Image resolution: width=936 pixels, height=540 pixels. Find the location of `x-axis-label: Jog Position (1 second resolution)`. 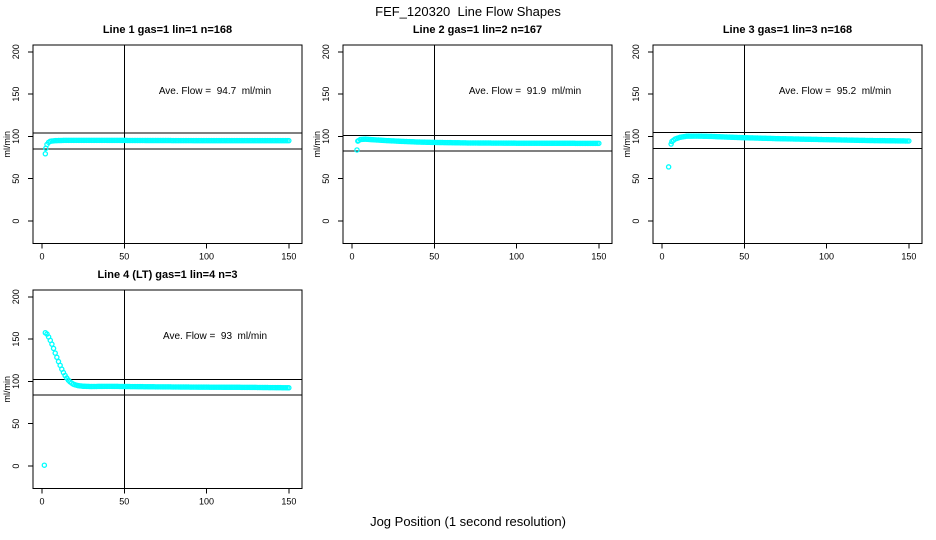

x-axis-label: Jog Position (1 second resolution) is located at coordinates (468, 521).